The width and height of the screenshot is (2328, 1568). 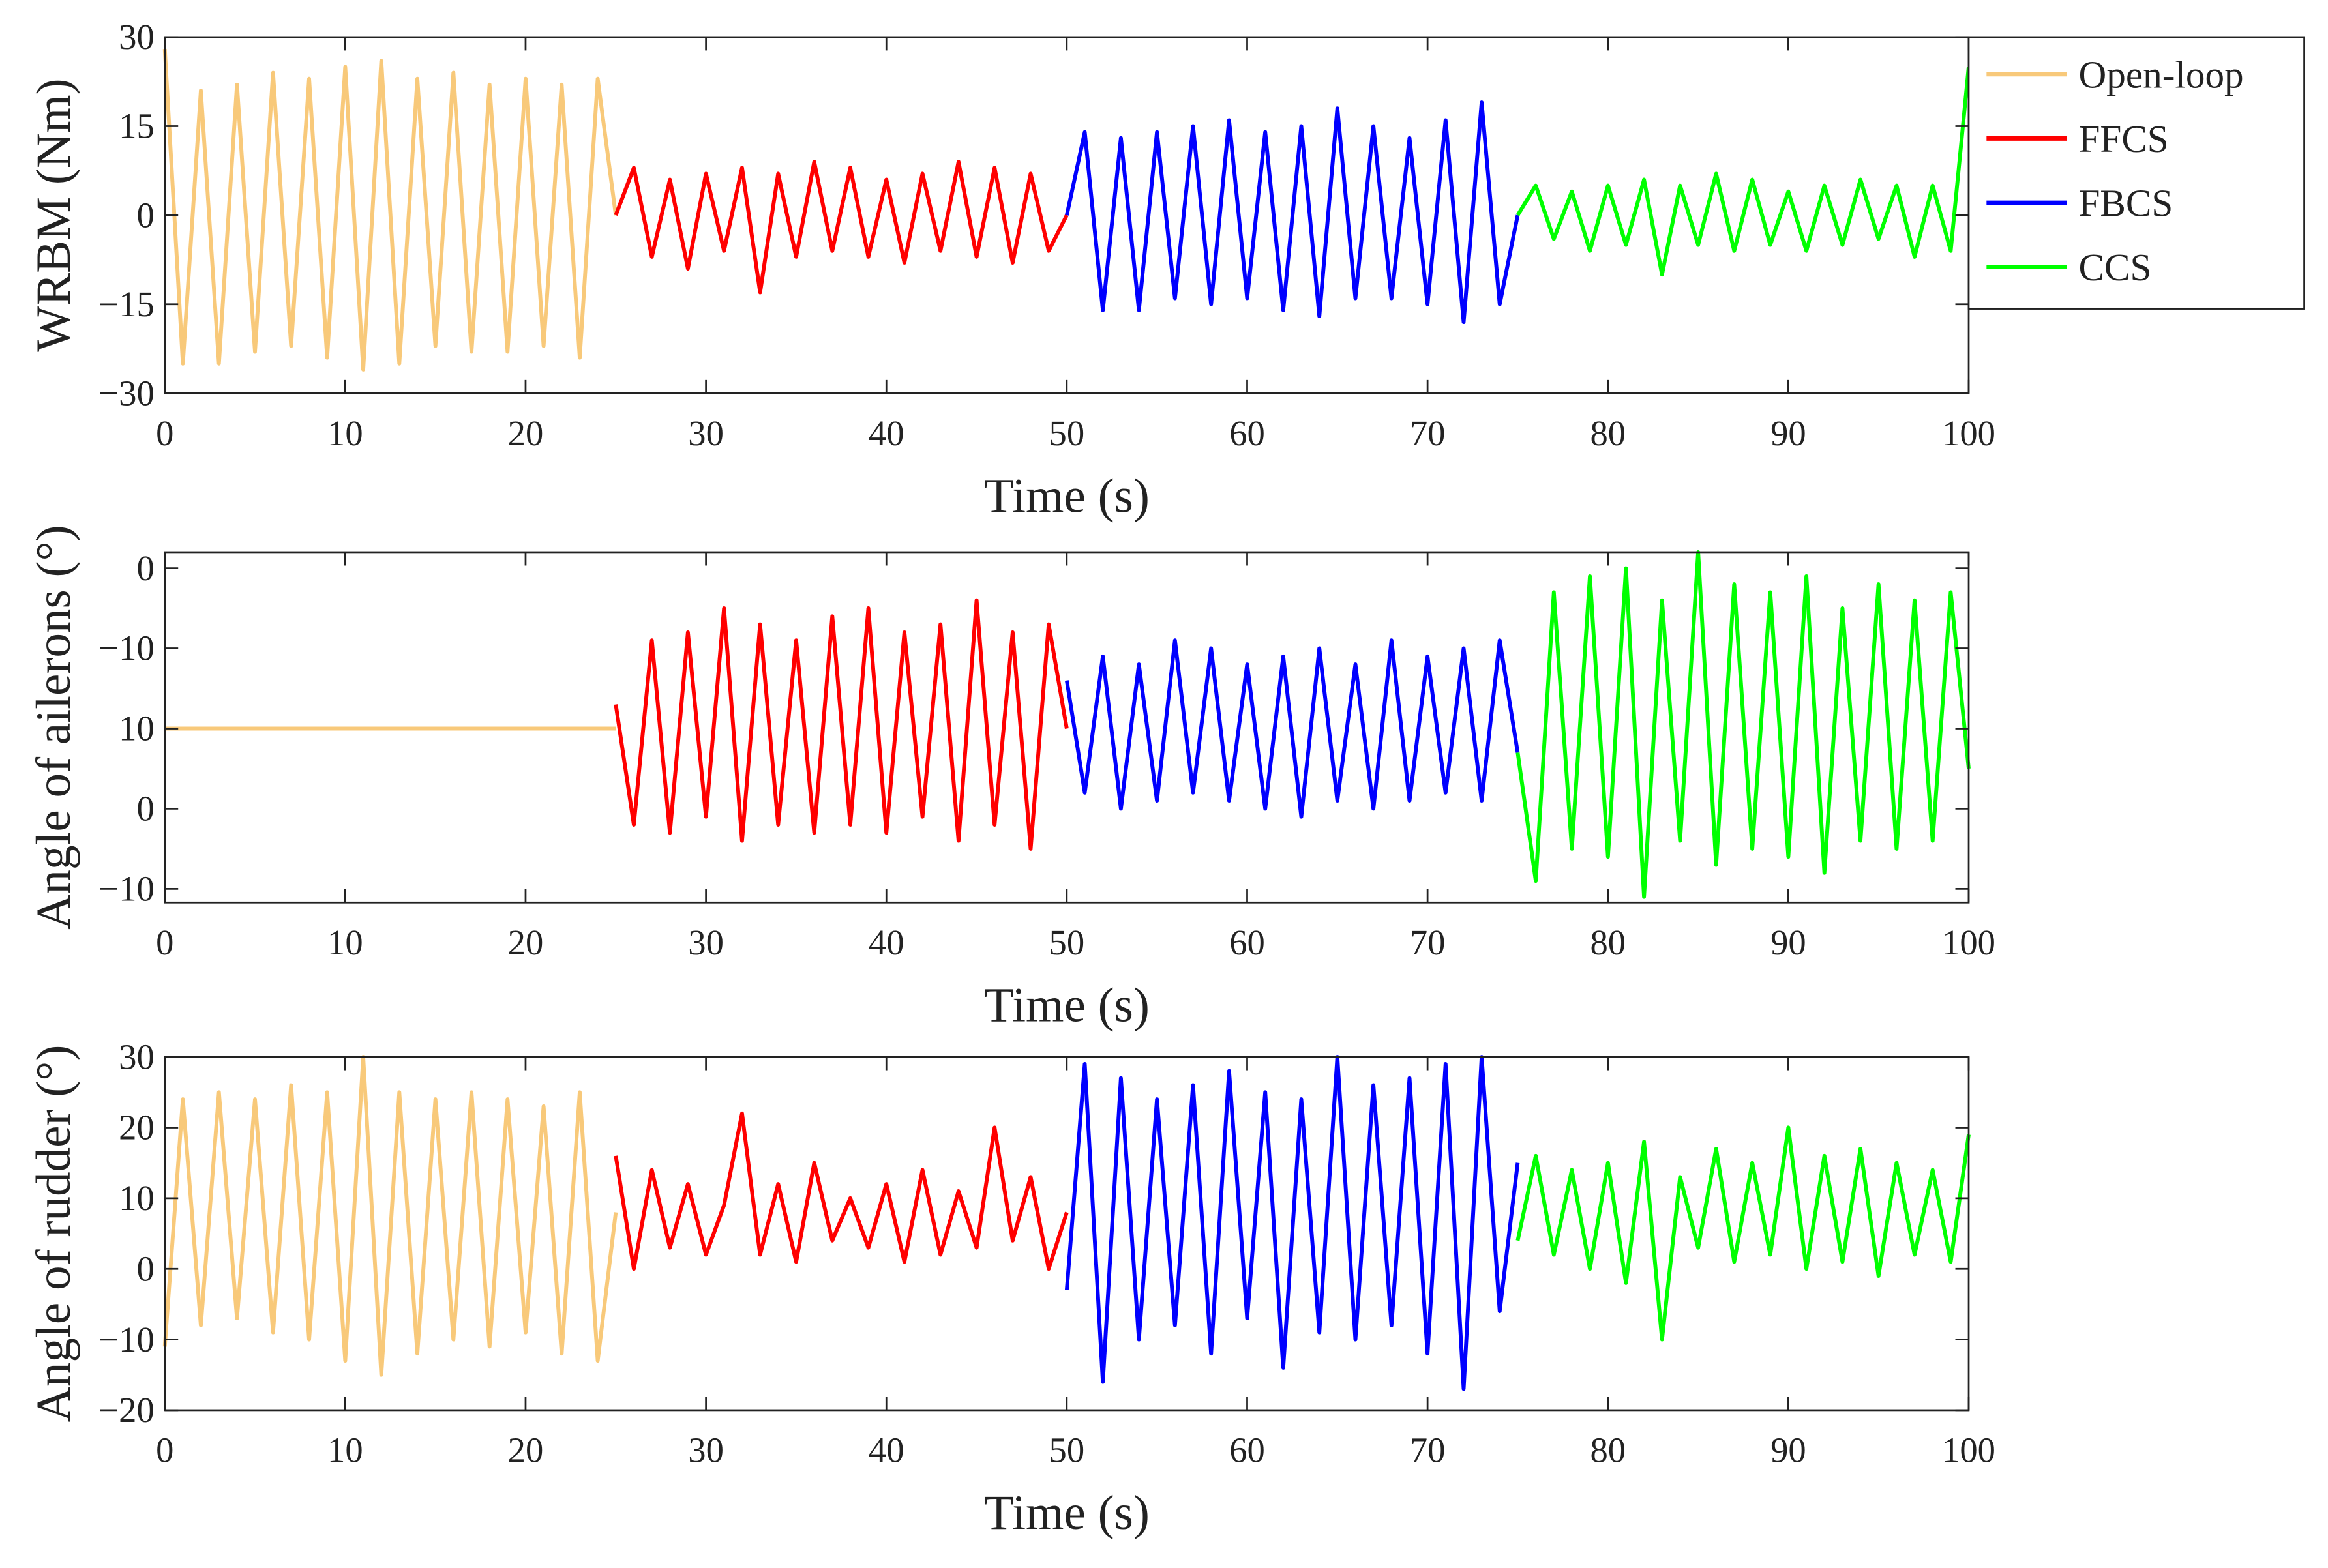 I want to click on legend-label: CCS, so click(x=2116, y=267).